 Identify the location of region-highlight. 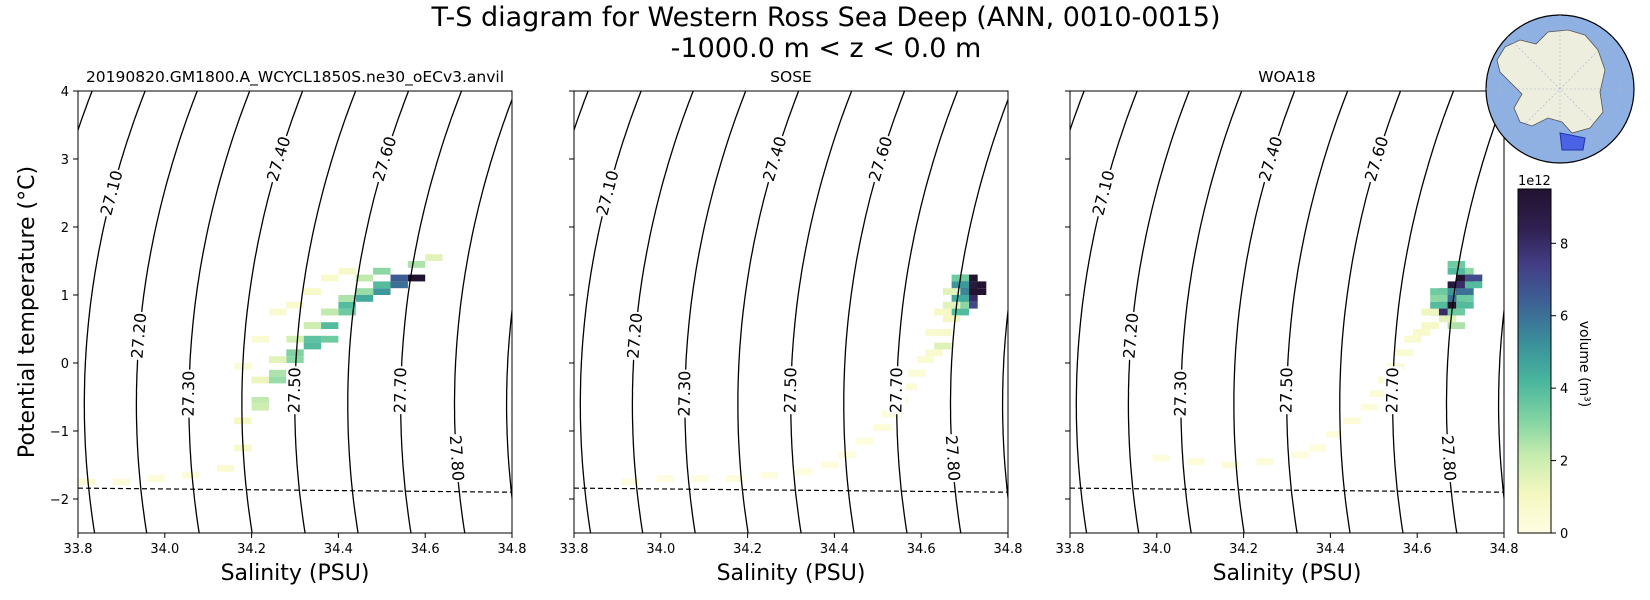
(1572, 141).